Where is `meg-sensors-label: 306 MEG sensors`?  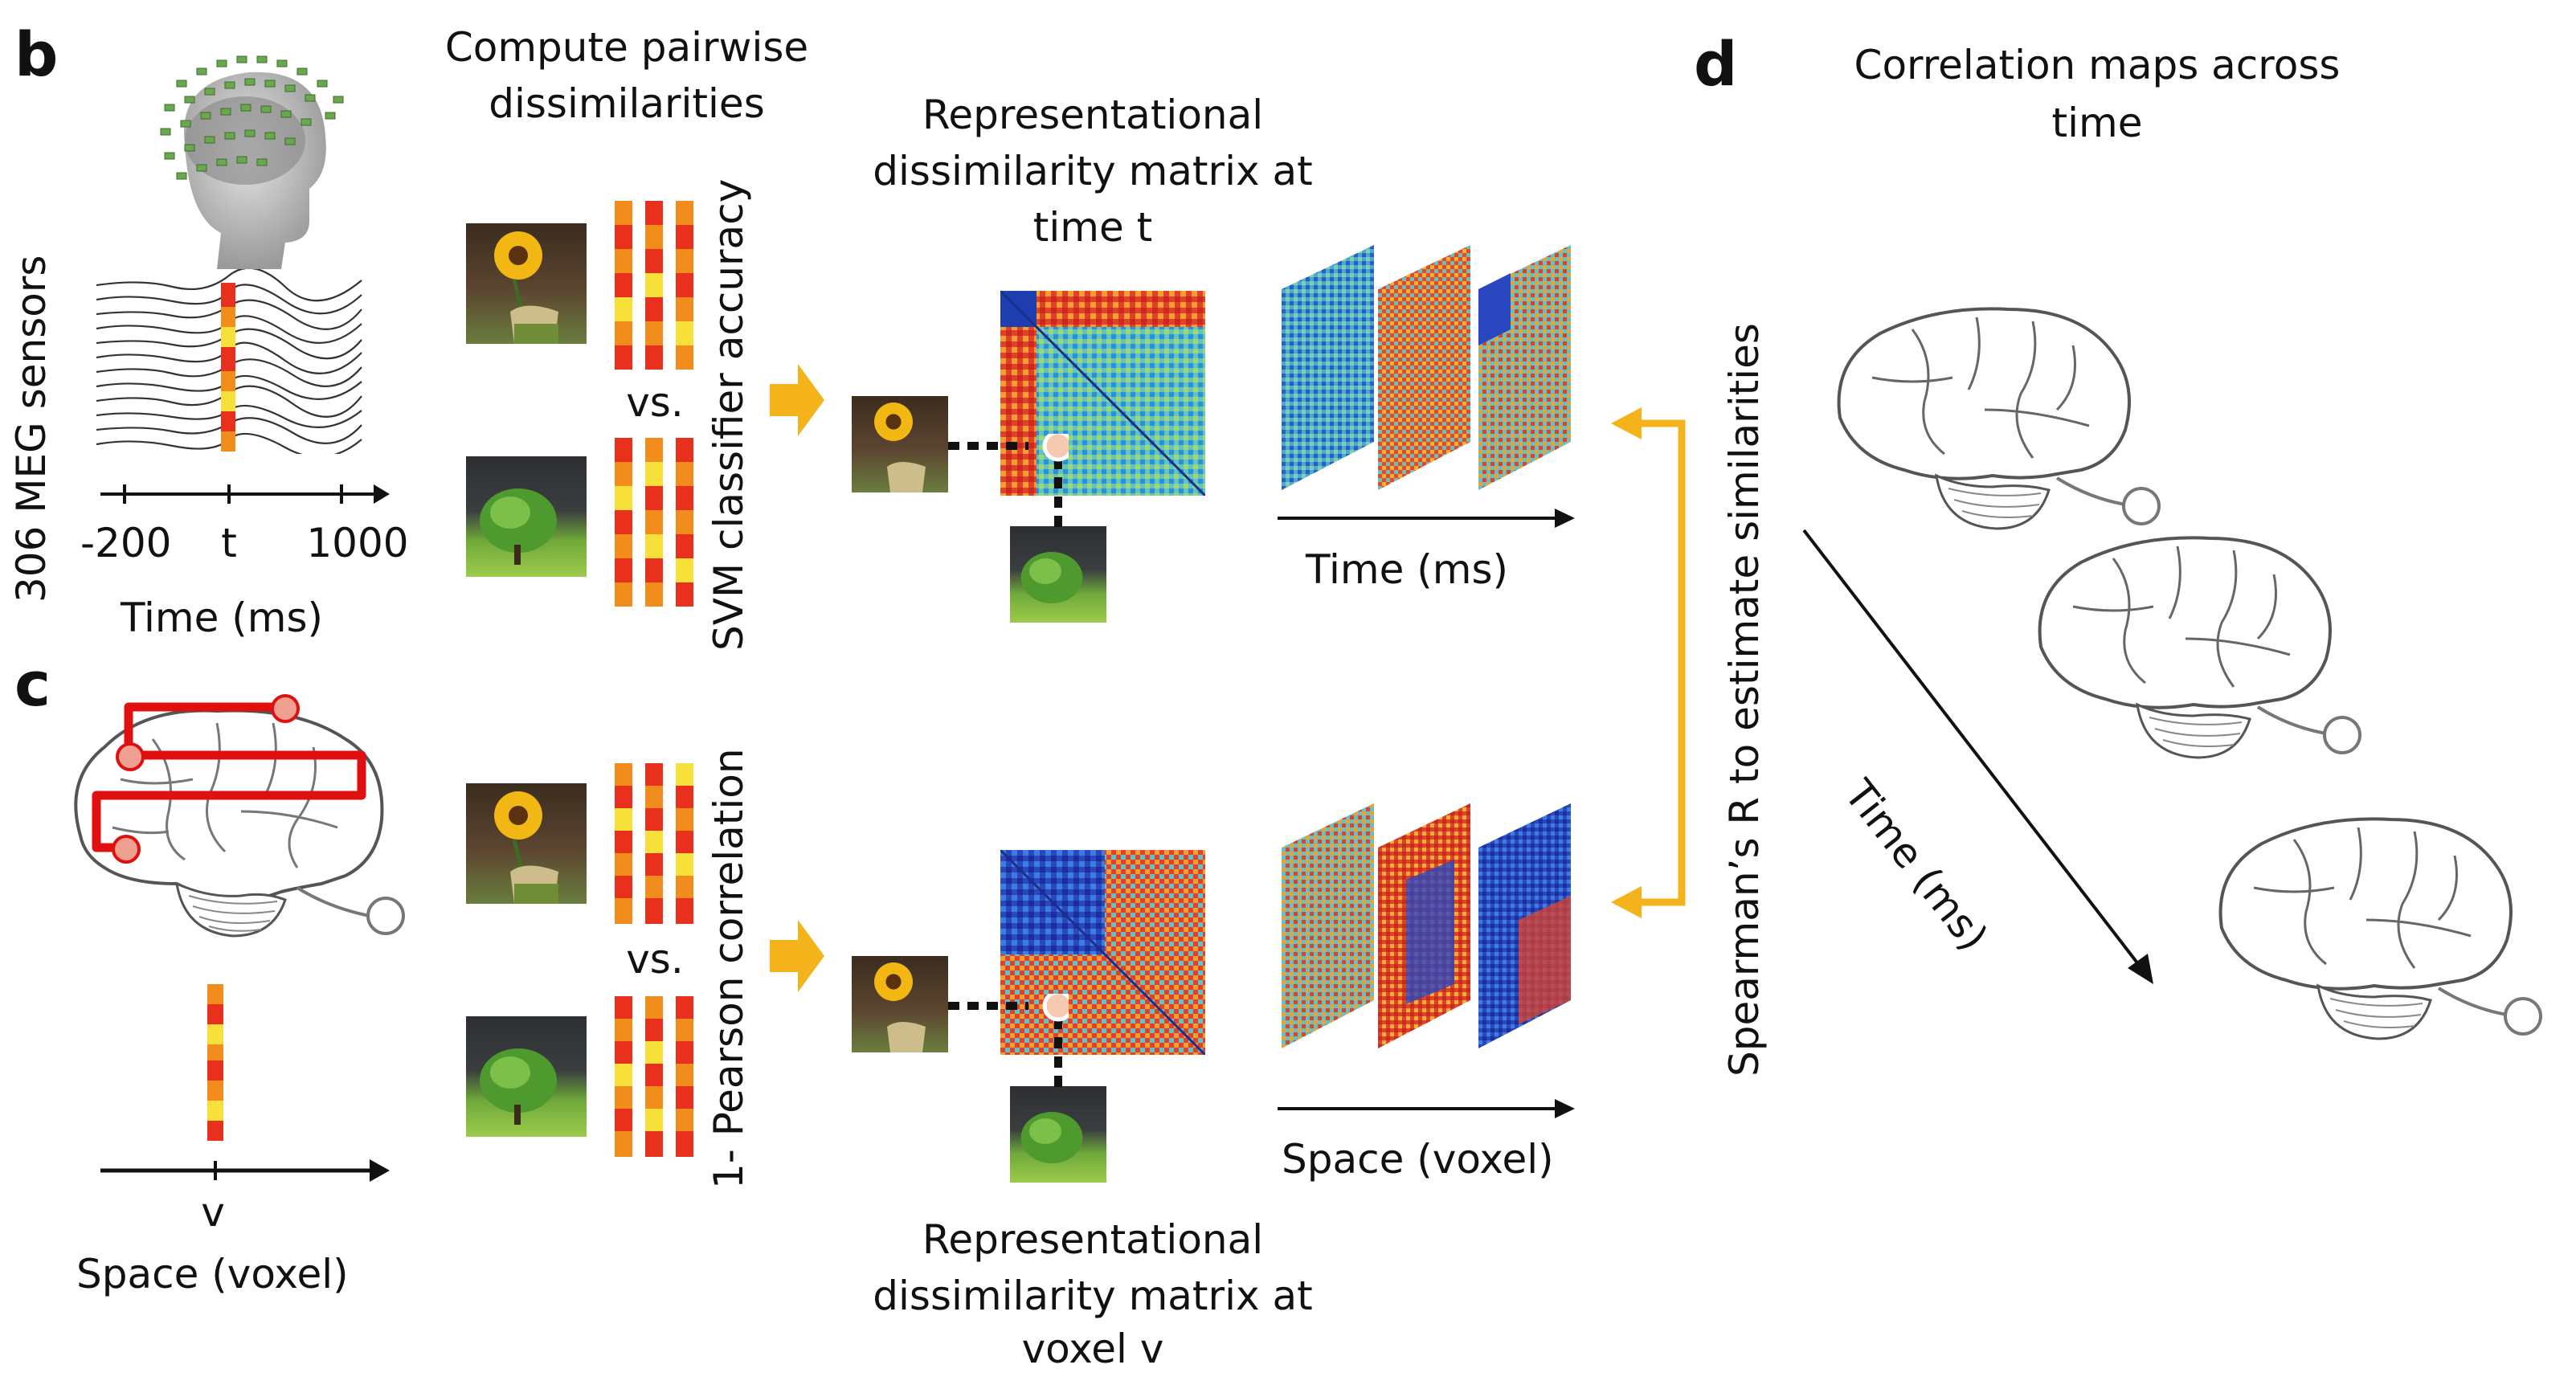 meg-sensors-label: 306 MEG sensors is located at coordinates (32, 429).